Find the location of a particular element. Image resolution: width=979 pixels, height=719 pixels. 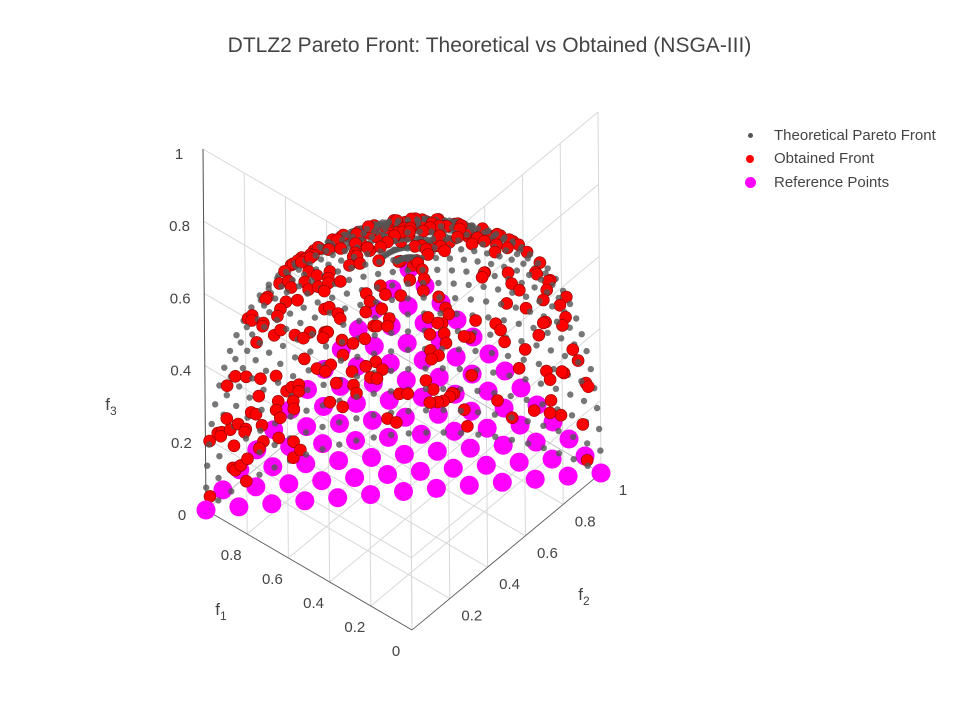

tick-label-f2: 0.2 is located at coordinates (471, 616).